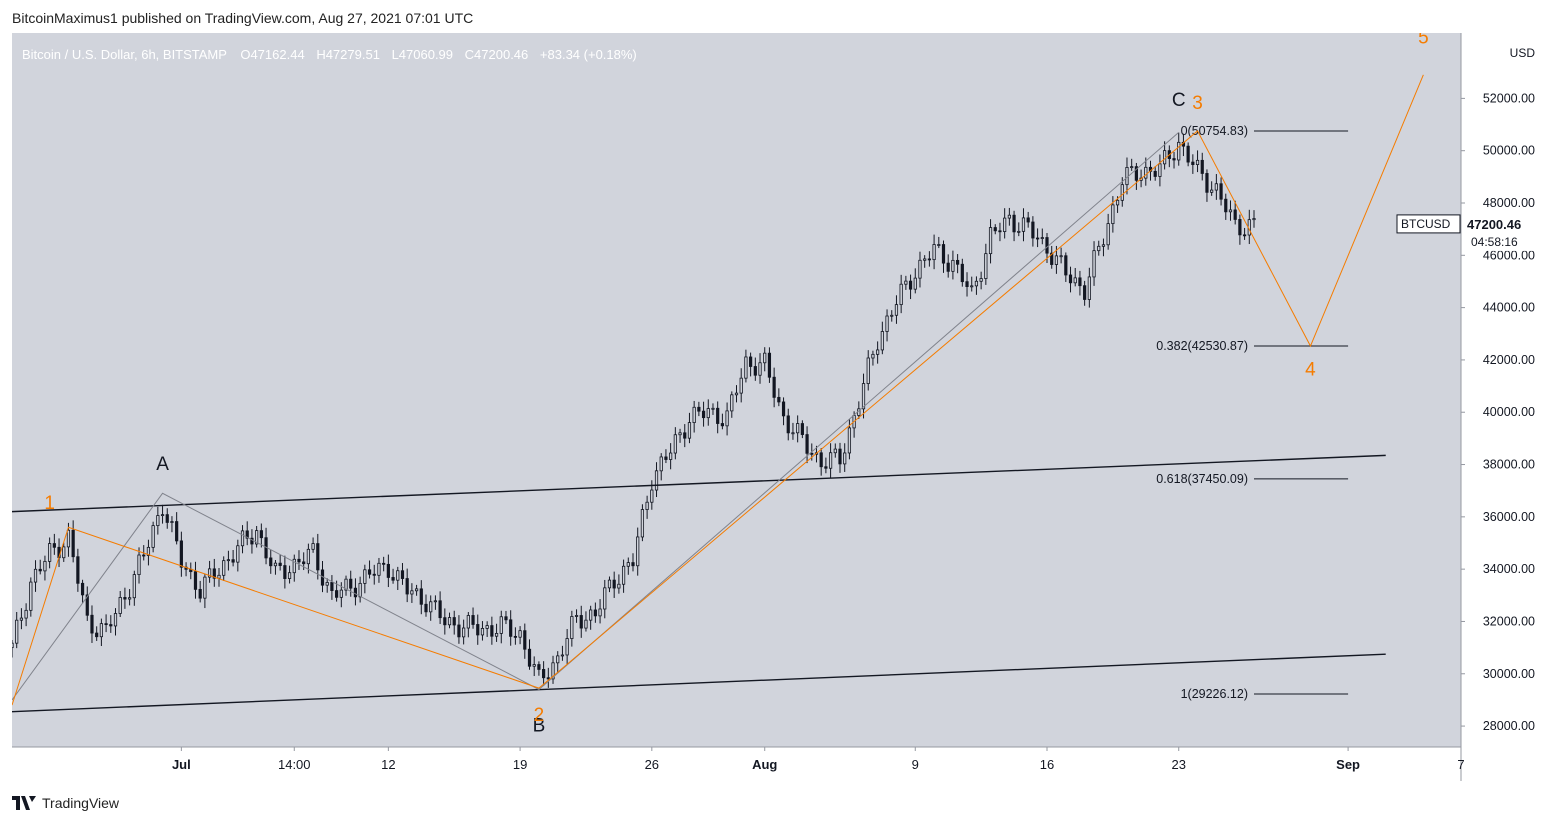 The width and height of the screenshot is (1561, 826). I want to click on price-tick-label: 48000.00, so click(1509, 203).